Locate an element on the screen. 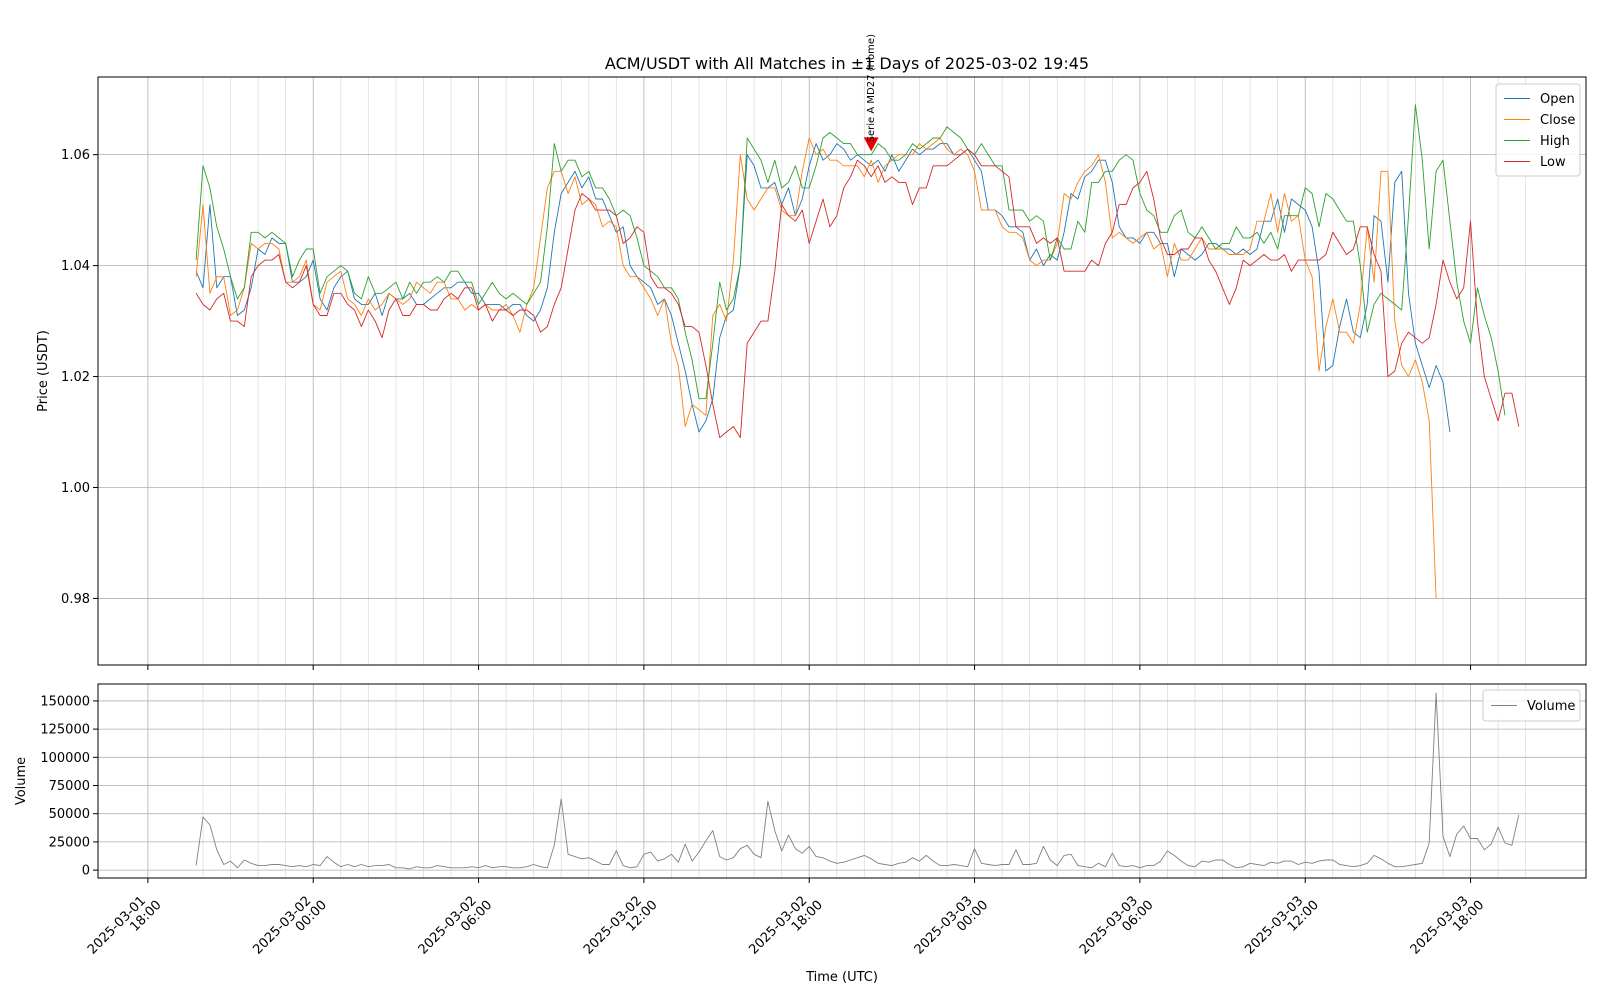 This screenshot has width=1600, height=1000. price-x-ticks is located at coordinates (809, 667).